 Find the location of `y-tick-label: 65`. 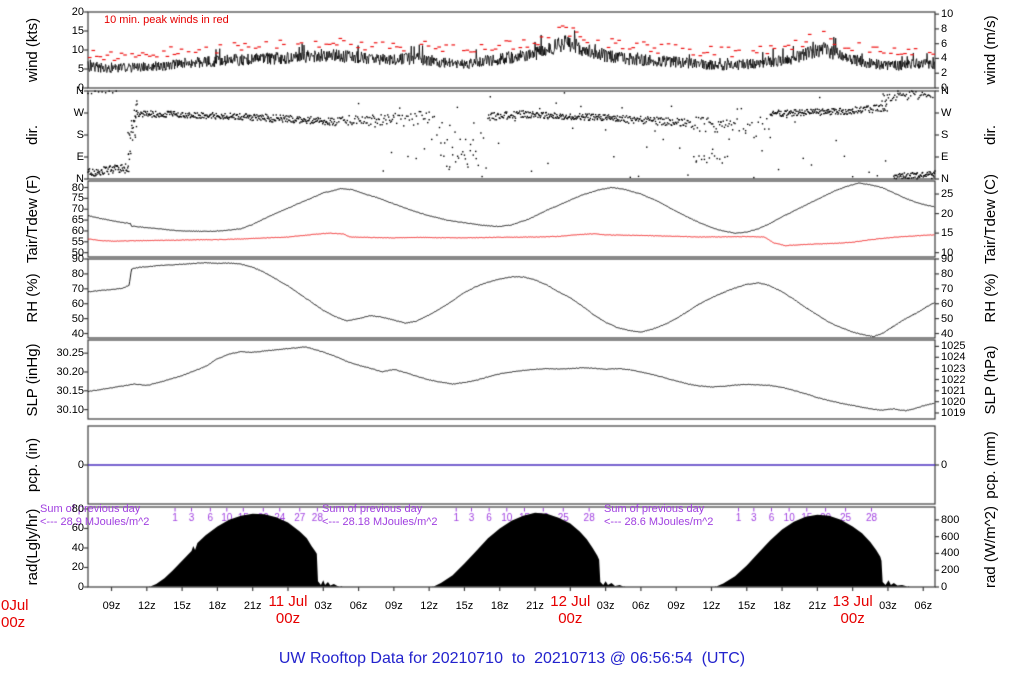

y-tick-label: 65 is located at coordinates (77, 220).